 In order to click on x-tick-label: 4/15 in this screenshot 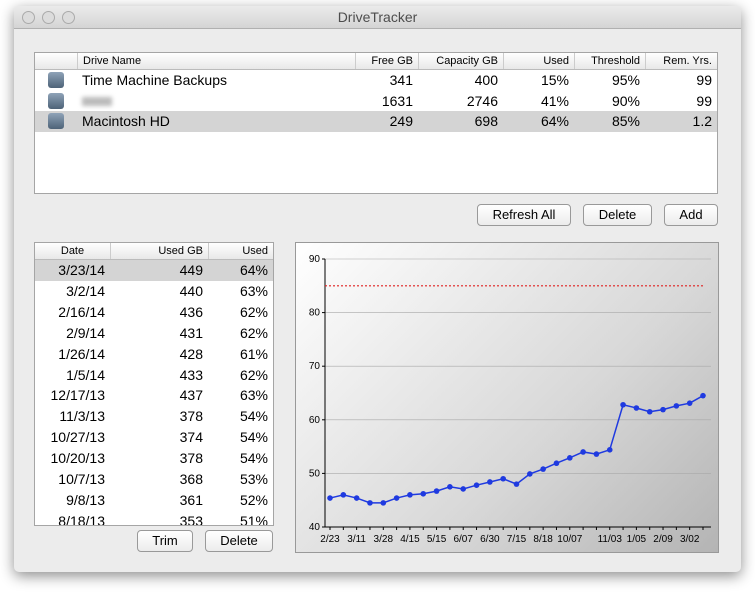, I will do `click(410, 539)`.